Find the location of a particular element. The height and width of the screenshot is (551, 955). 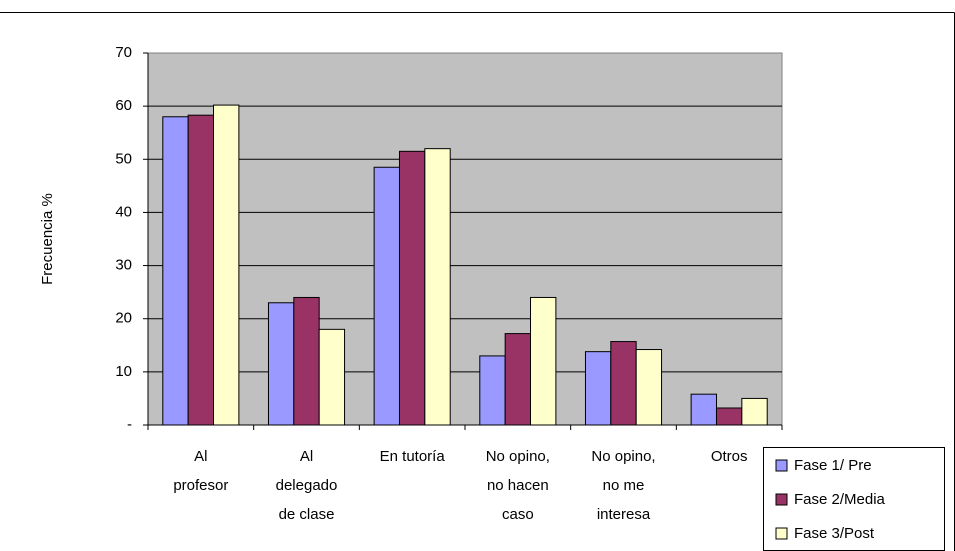

legend-label: Fase 1/ Pre is located at coordinates (833, 465).